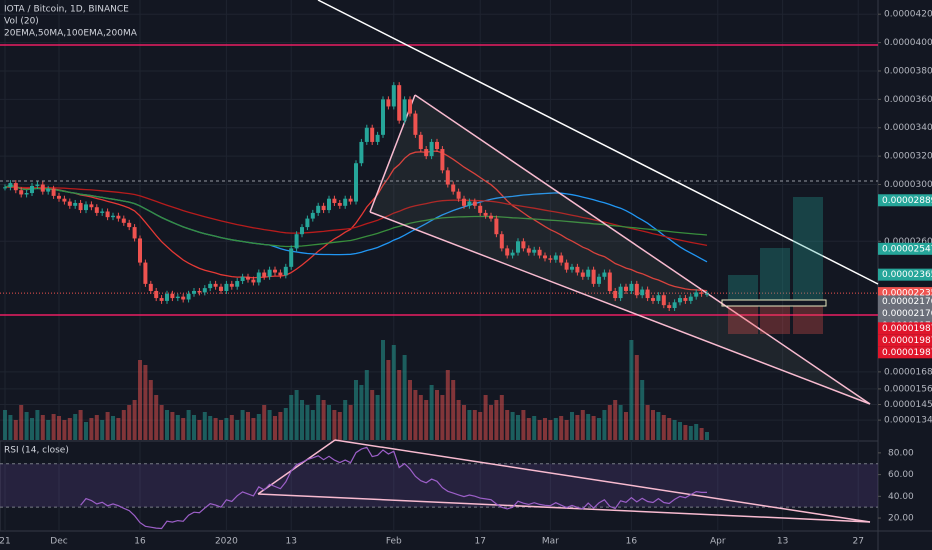  I want to click on x-tick-label: 2020, so click(226, 542).